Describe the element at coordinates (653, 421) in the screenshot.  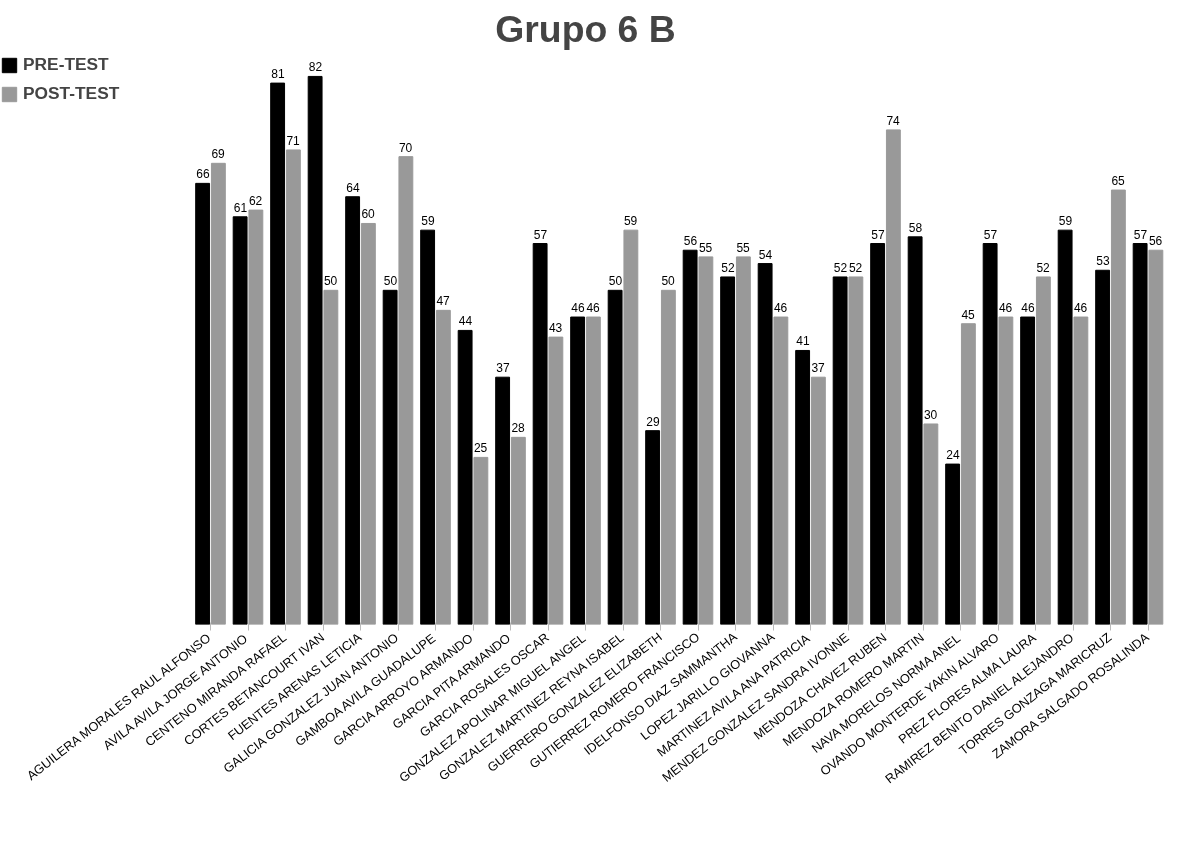
I see `data-label: 29` at that location.